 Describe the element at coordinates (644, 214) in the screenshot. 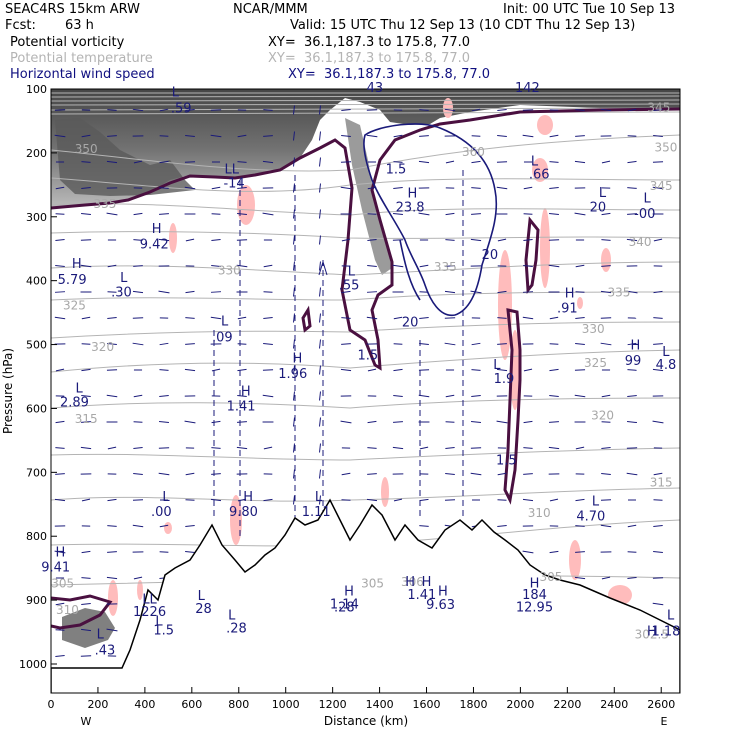

I see `extremum-label: -00` at that location.